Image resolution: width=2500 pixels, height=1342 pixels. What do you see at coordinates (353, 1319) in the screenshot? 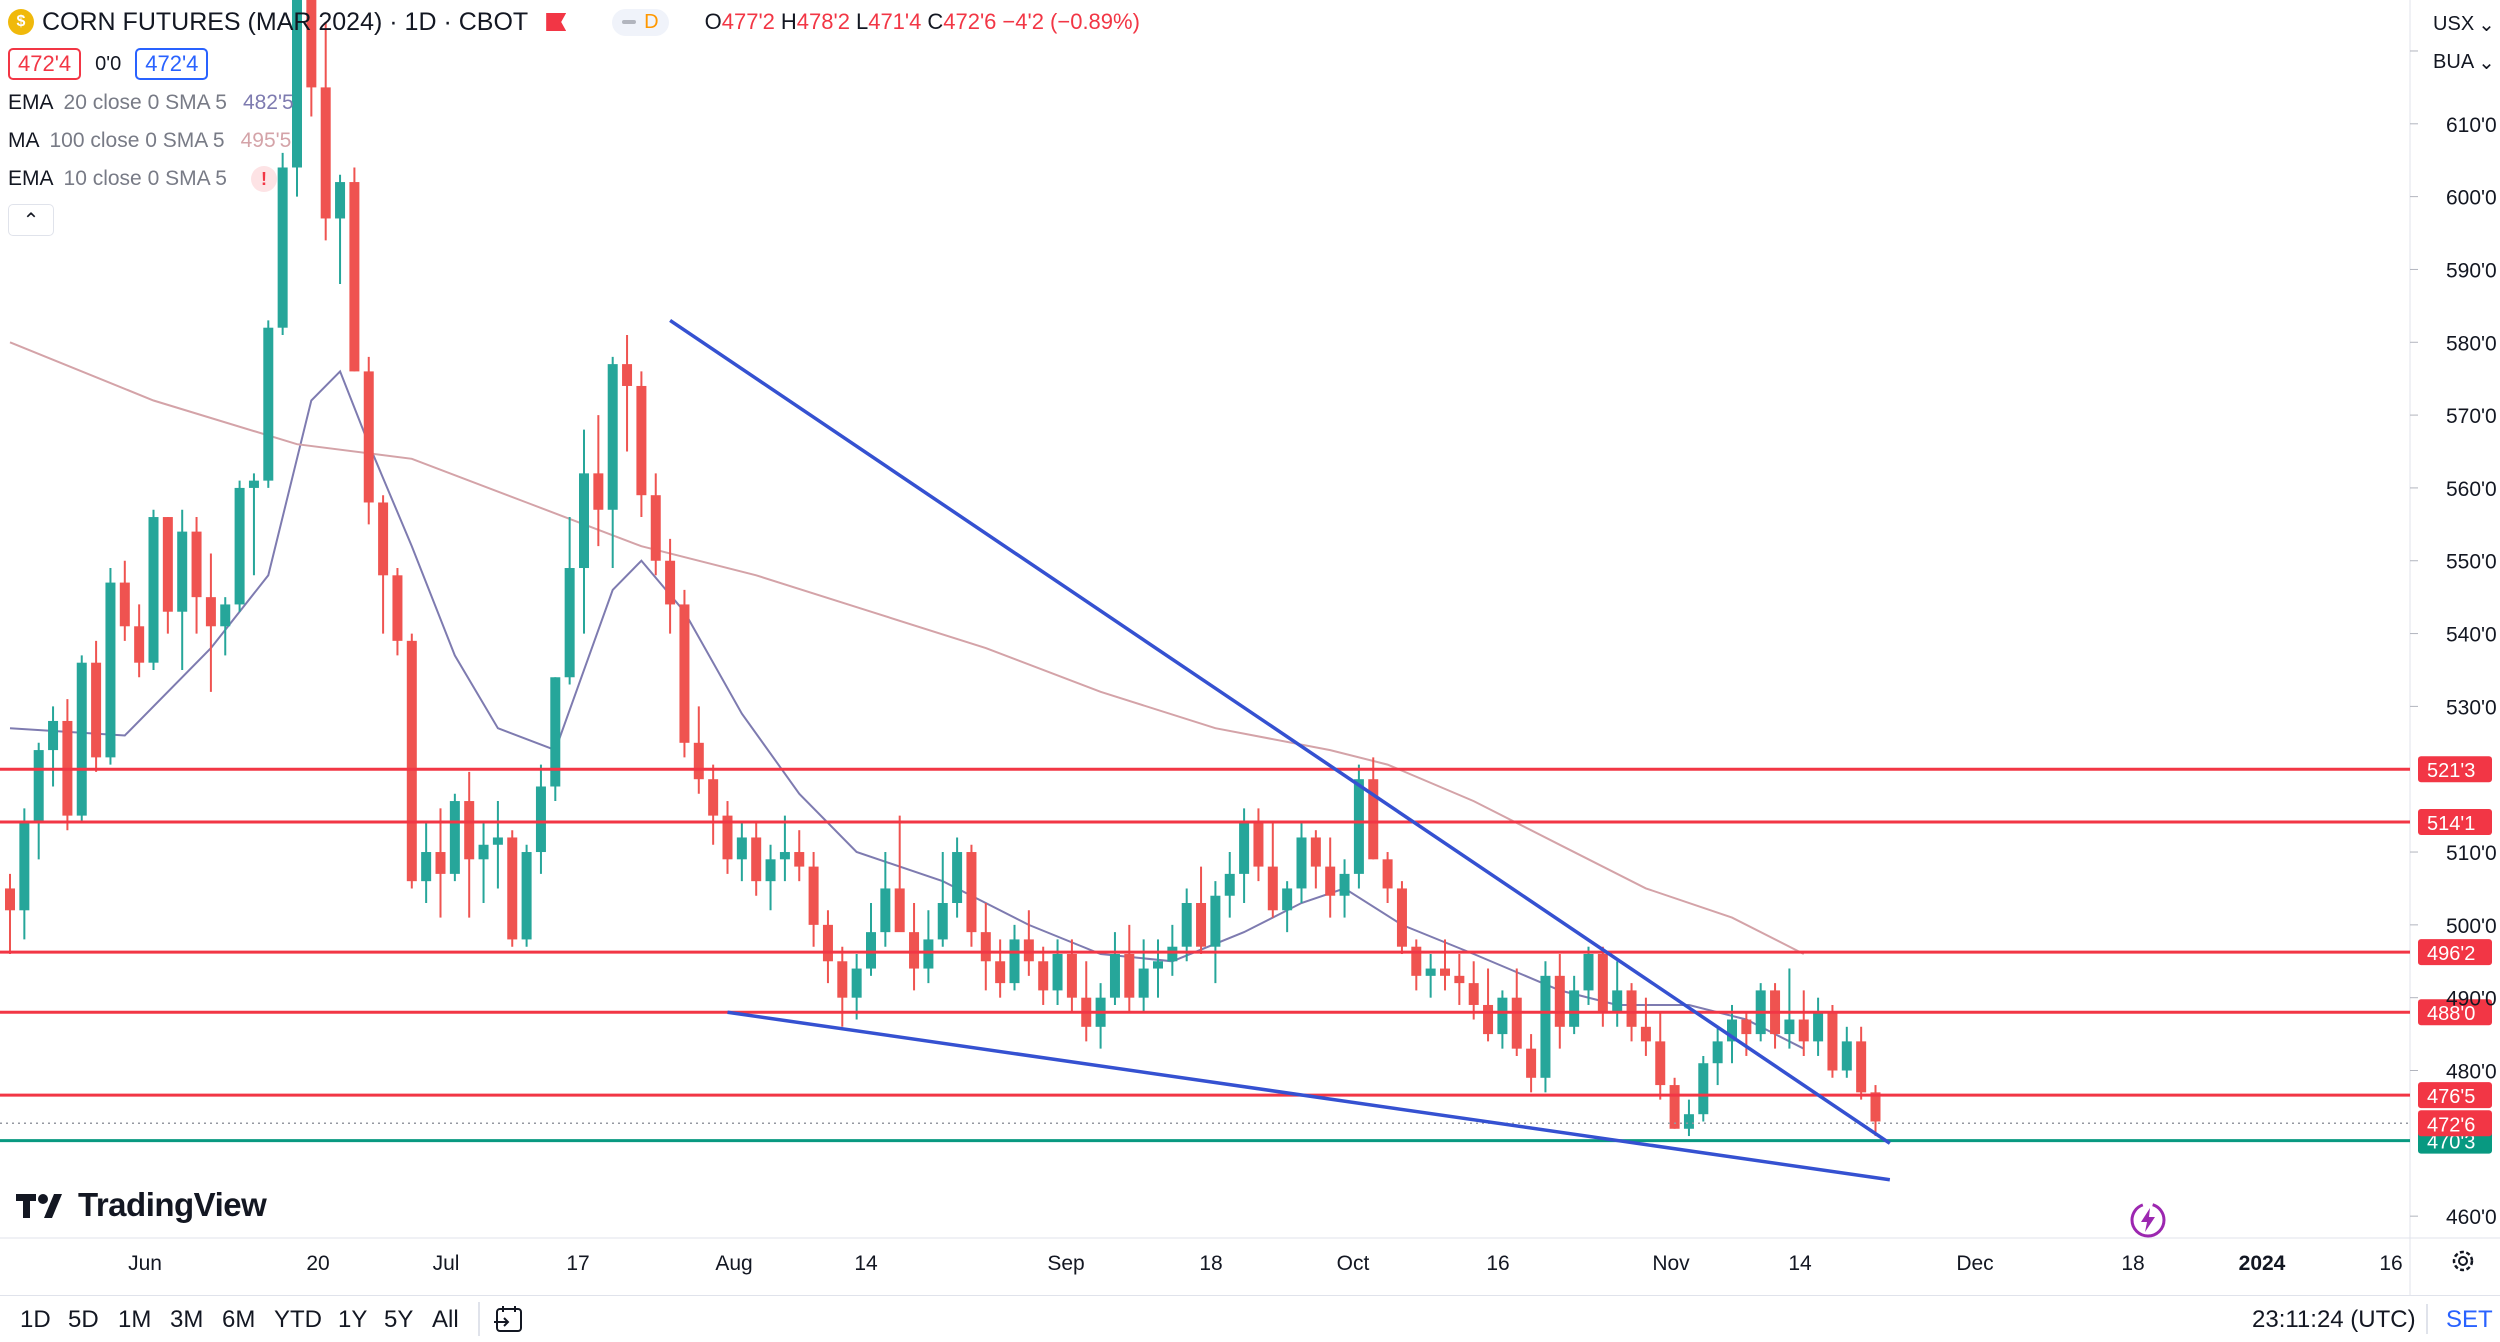
I see `range-1y-button: 1Y` at bounding box center [353, 1319].